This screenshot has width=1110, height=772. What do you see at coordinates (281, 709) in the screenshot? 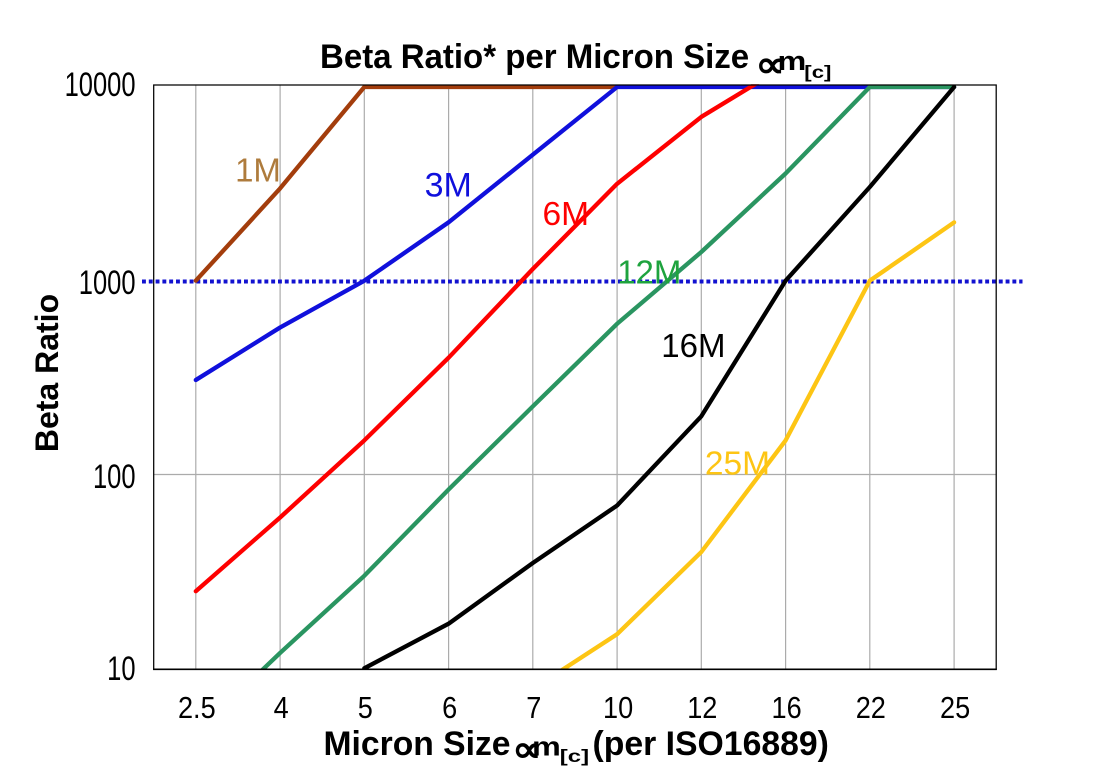
I see `svg-text: 4` at bounding box center [281, 709].